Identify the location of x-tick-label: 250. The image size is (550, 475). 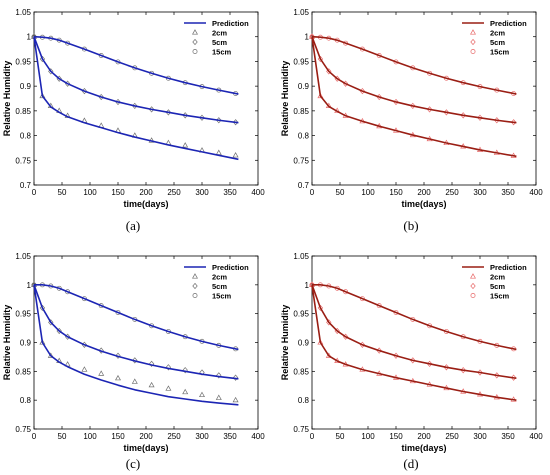
(174, 192).